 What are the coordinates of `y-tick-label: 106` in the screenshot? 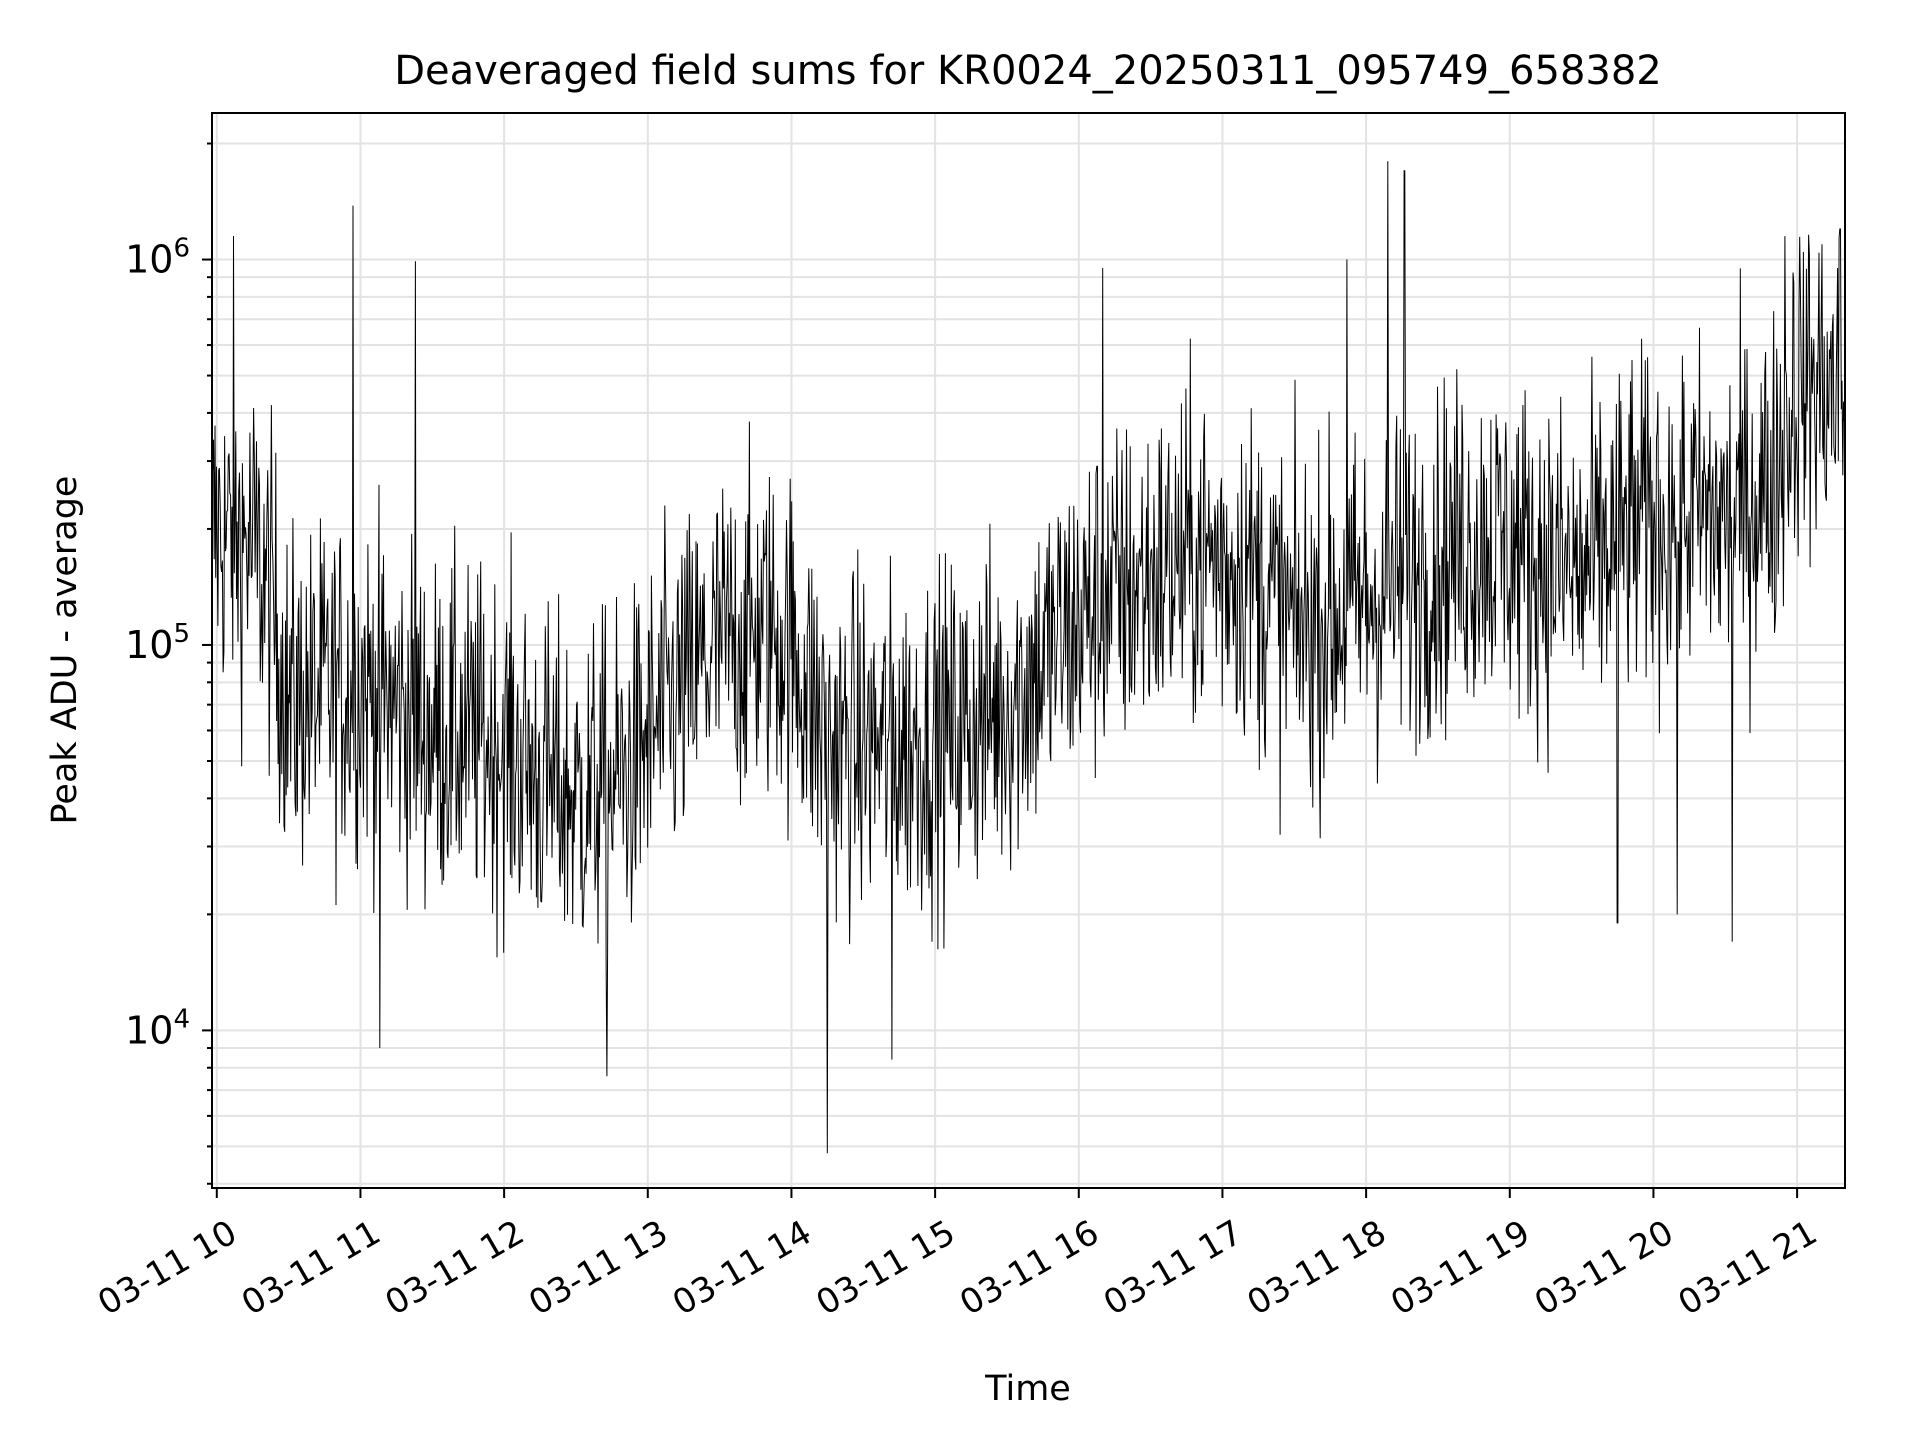 It's located at (157, 258).